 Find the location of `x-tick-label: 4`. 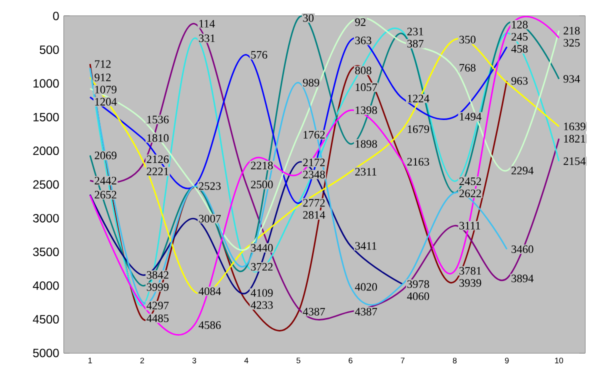

x-tick-label: 4 is located at coordinates (246, 361).